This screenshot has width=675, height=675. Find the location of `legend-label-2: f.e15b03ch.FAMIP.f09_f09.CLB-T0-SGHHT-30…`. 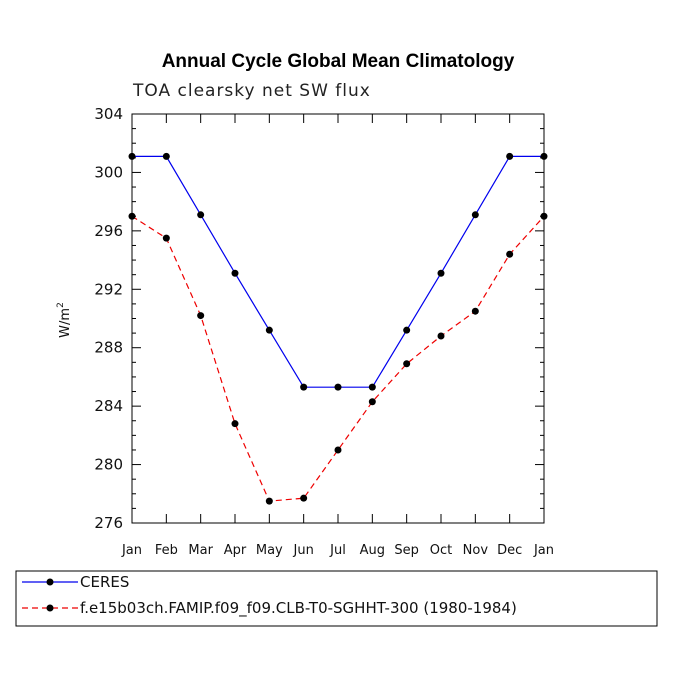

legend-label-2: f.e15b03ch.FAMIP.f09_f09.CLB-T0-SGHHT-30… is located at coordinates (298, 608).